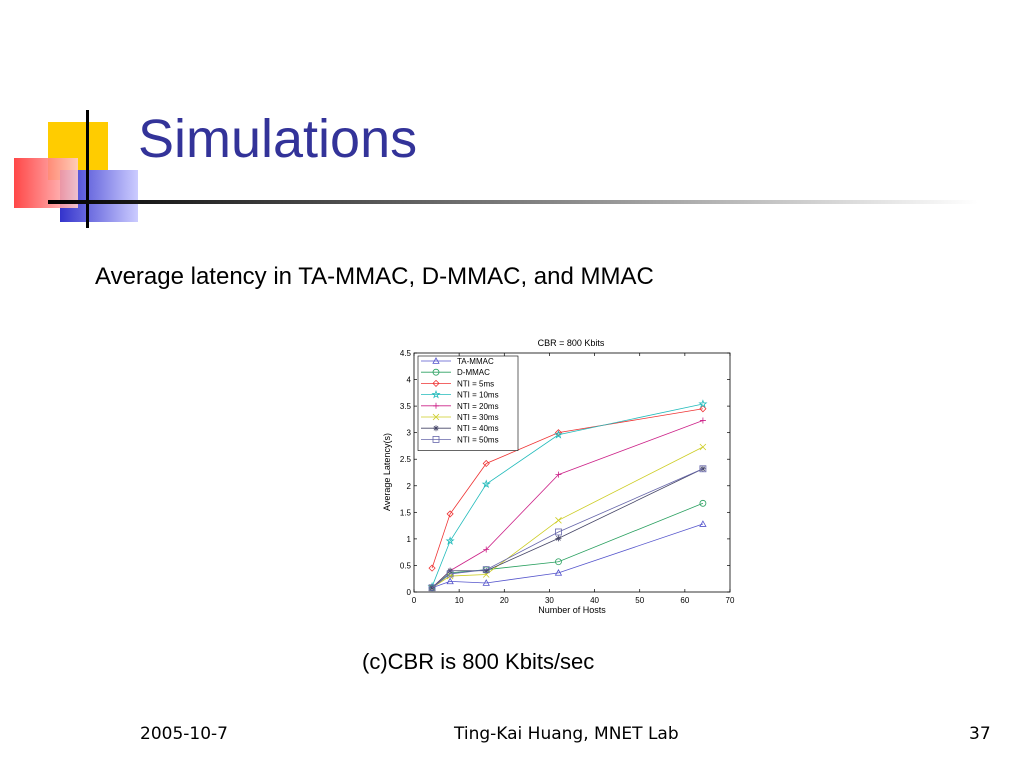  What do you see at coordinates (513, 202) in the screenshot?
I see `title-underline` at bounding box center [513, 202].